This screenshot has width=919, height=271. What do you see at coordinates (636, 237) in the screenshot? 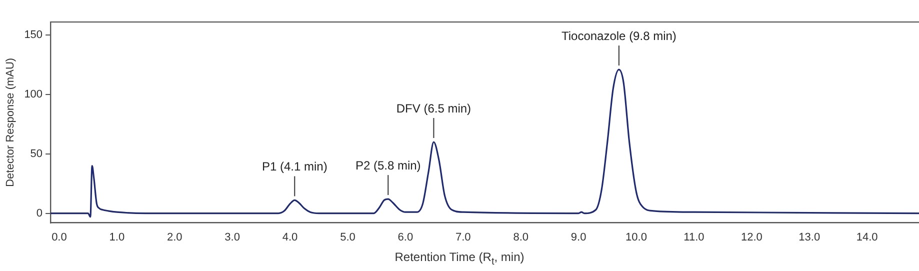
I see `x-tick-label: 10.0` at bounding box center [636, 237].